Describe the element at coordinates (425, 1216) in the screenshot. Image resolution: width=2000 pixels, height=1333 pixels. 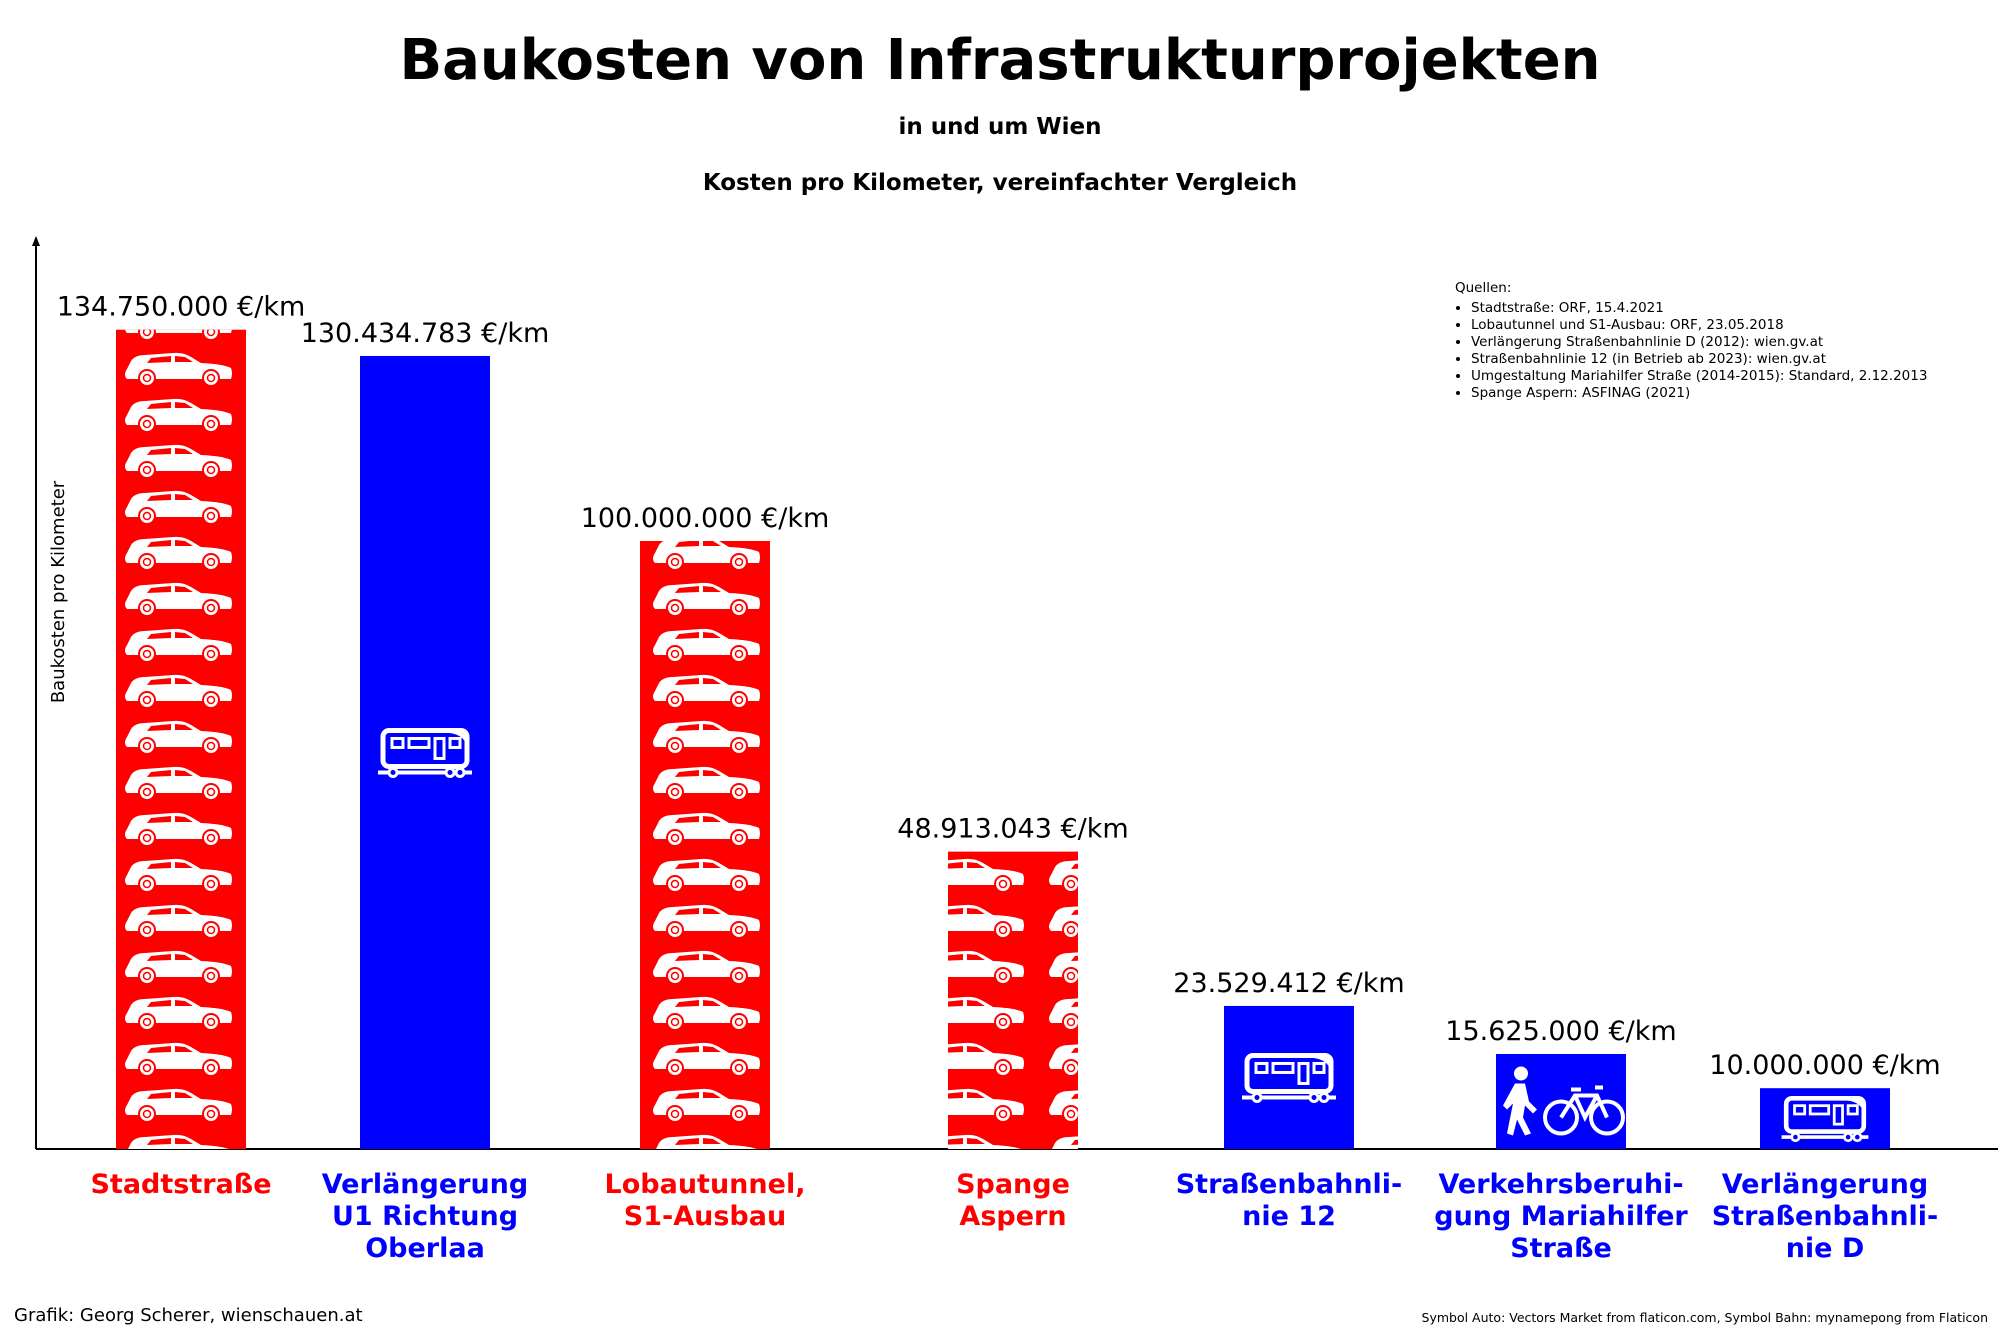
I see `x-tick-label: U1 Richtung` at that location.